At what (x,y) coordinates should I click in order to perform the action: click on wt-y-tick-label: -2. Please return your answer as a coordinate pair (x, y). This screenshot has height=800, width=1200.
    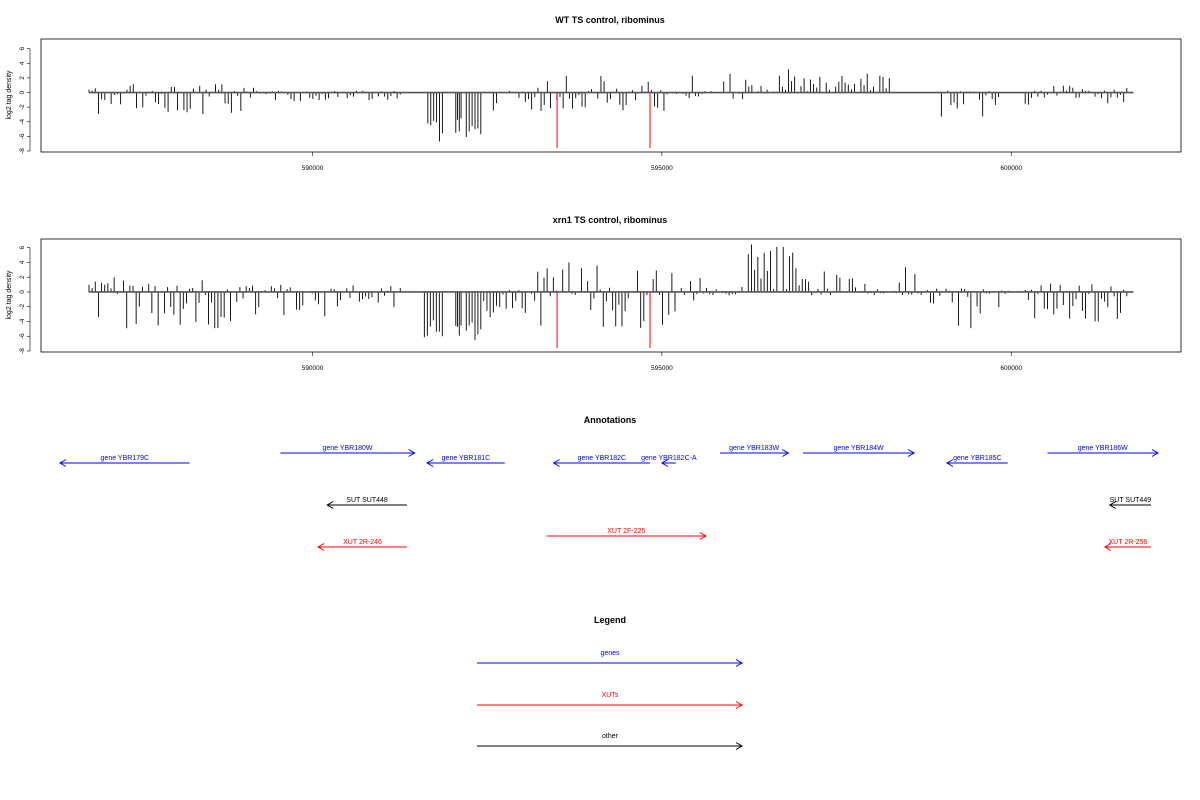
    Looking at the image, I should click on (22, 107).